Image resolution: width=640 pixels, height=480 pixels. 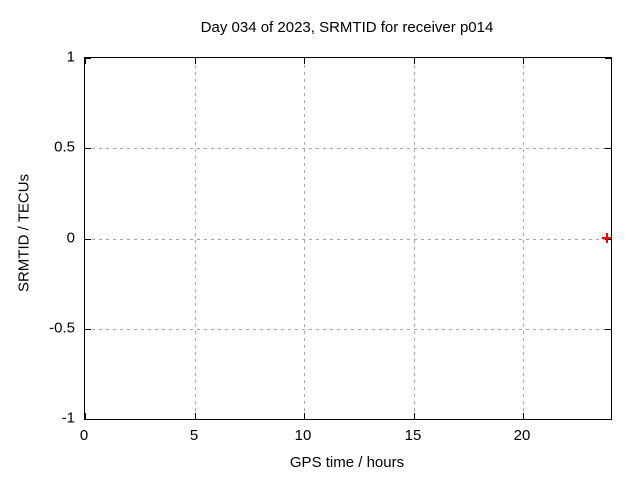 I want to click on y-tick-label: -1, so click(x=68, y=418).